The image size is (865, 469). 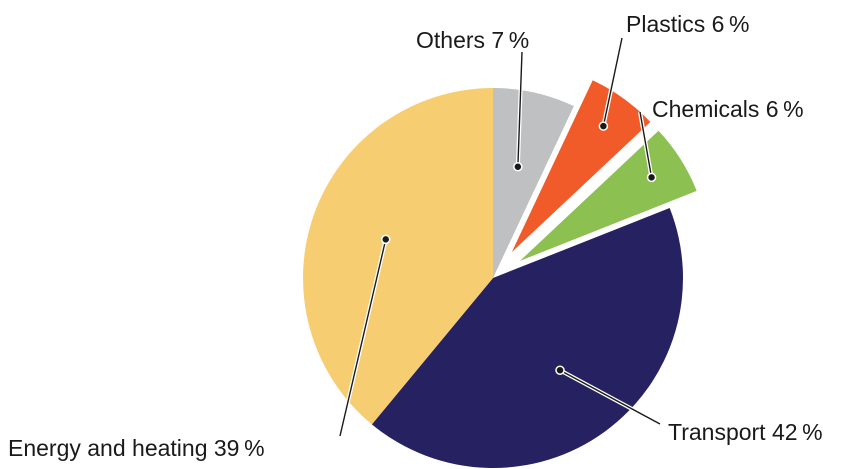 I want to click on label-others: Others 7 %, so click(x=472, y=40).